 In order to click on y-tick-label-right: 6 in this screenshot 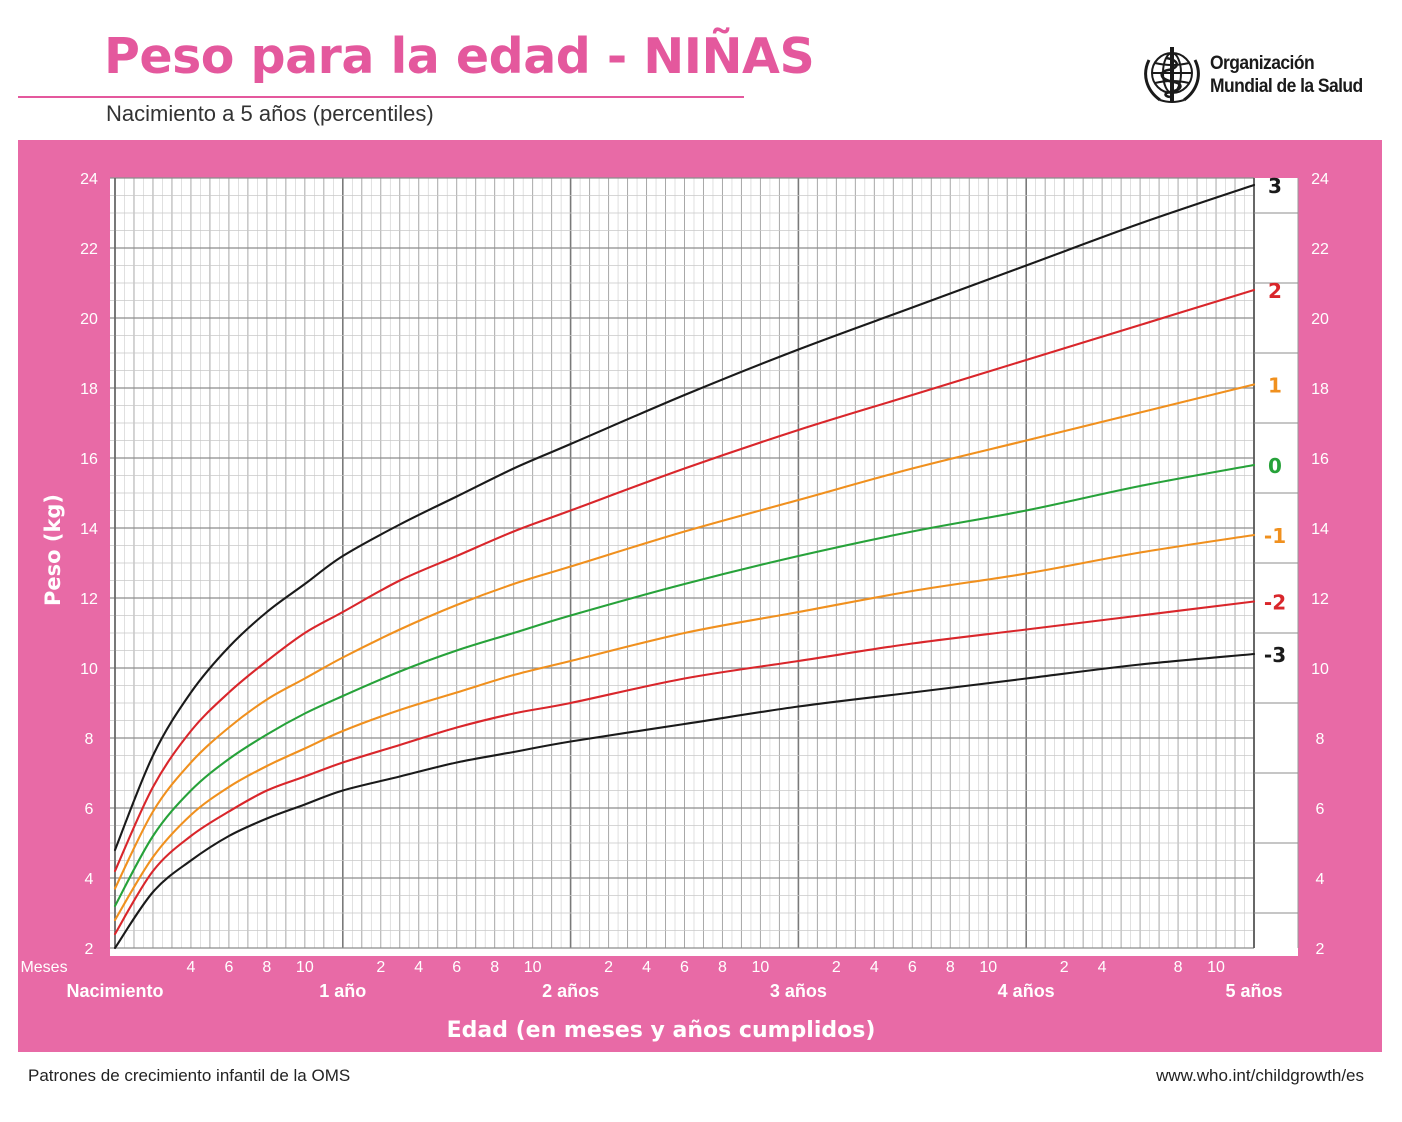, I will do `click(1320, 809)`.